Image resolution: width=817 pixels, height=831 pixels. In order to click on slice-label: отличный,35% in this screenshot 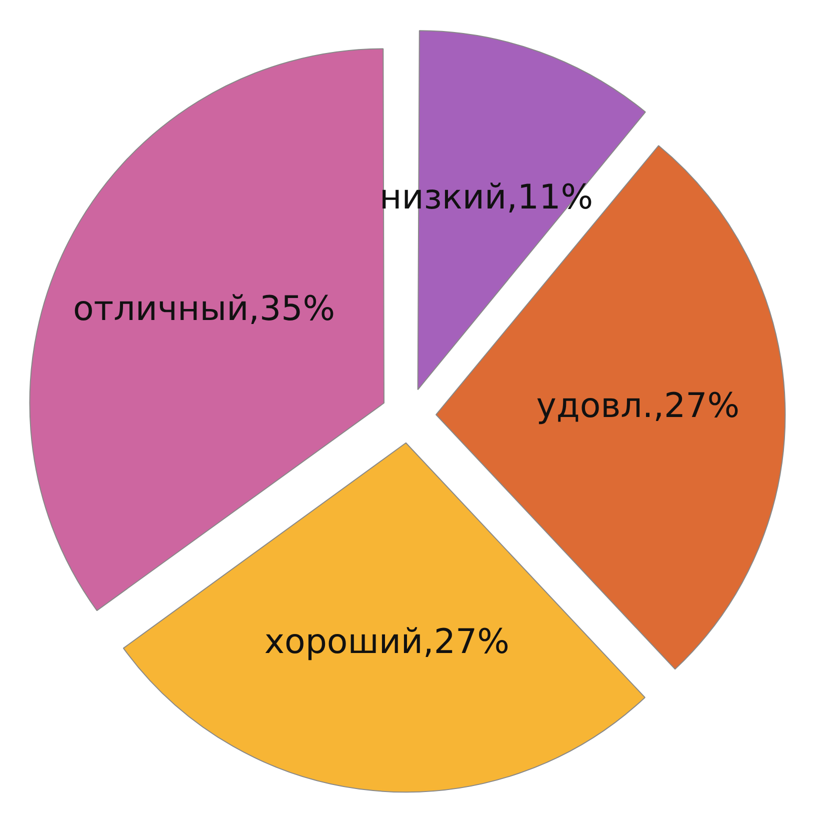, I will do `click(204, 309)`.